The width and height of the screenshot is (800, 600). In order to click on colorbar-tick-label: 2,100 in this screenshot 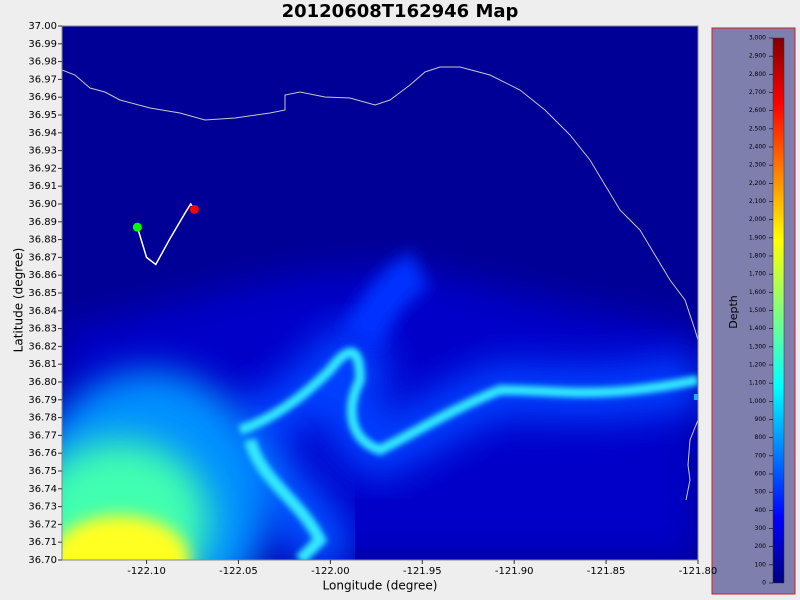, I will do `click(757, 201)`.